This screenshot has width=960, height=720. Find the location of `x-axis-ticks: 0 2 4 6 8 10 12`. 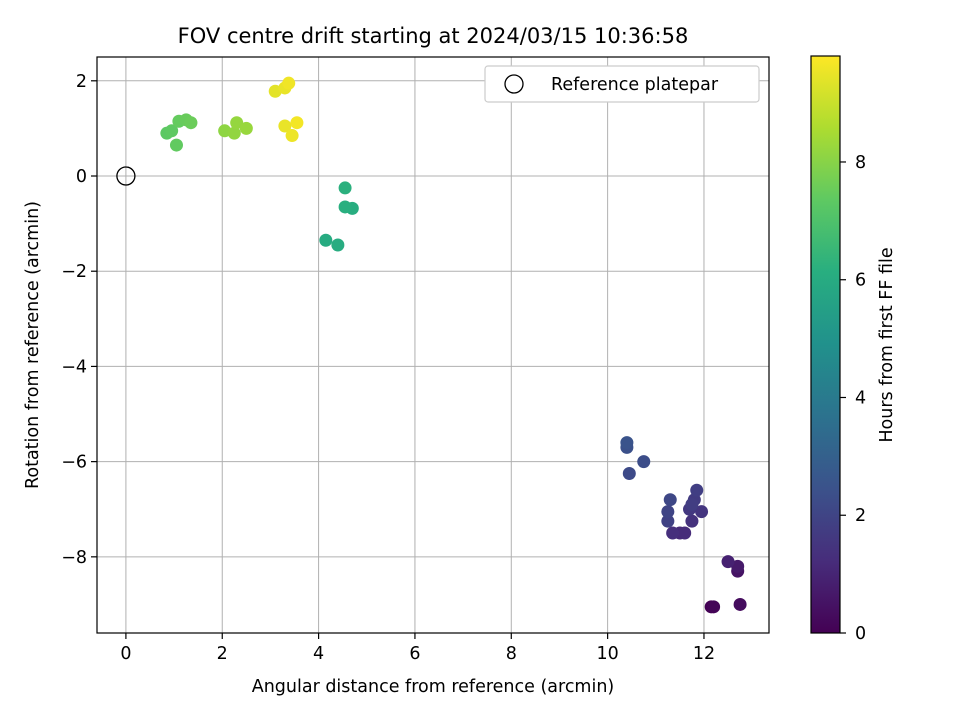

x-axis-ticks: 0 2 4 6 8 10 12 is located at coordinates (417, 648).